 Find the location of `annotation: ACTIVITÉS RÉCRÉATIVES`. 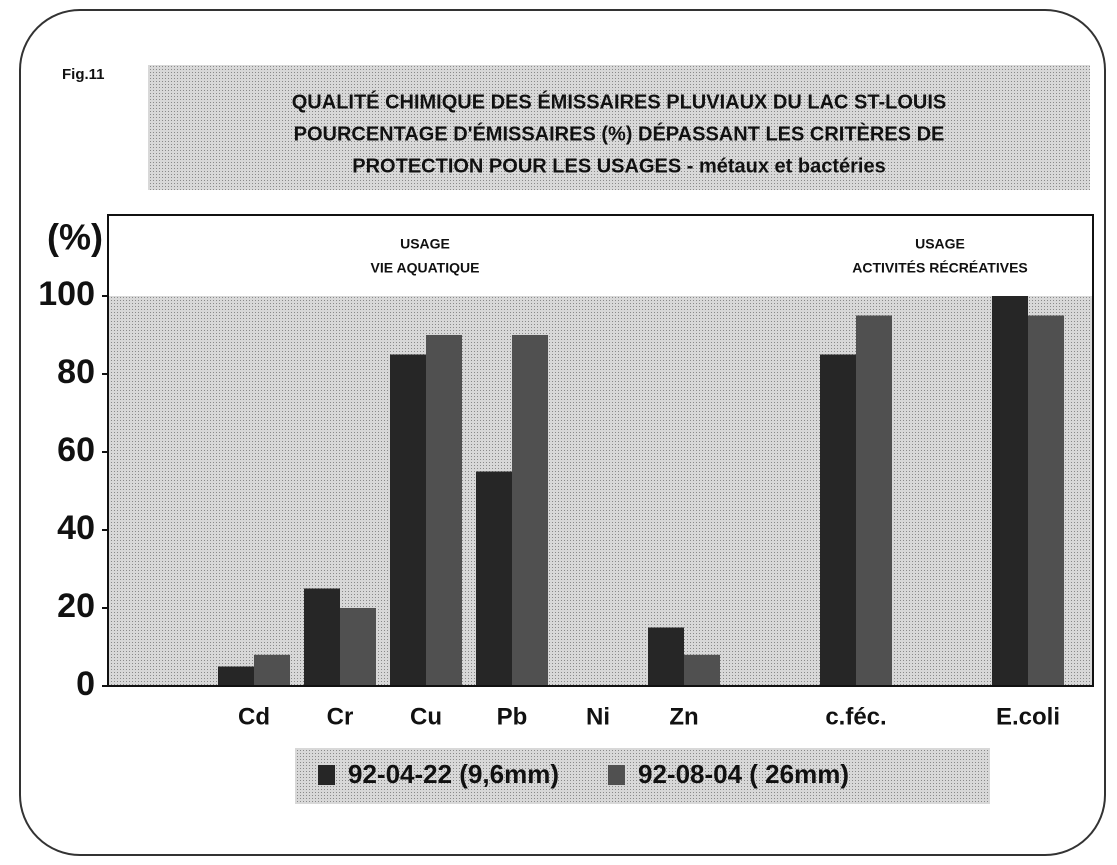

annotation: ACTIVITÉS RÉCRÉATIVES is located at coordinates (940, 268).